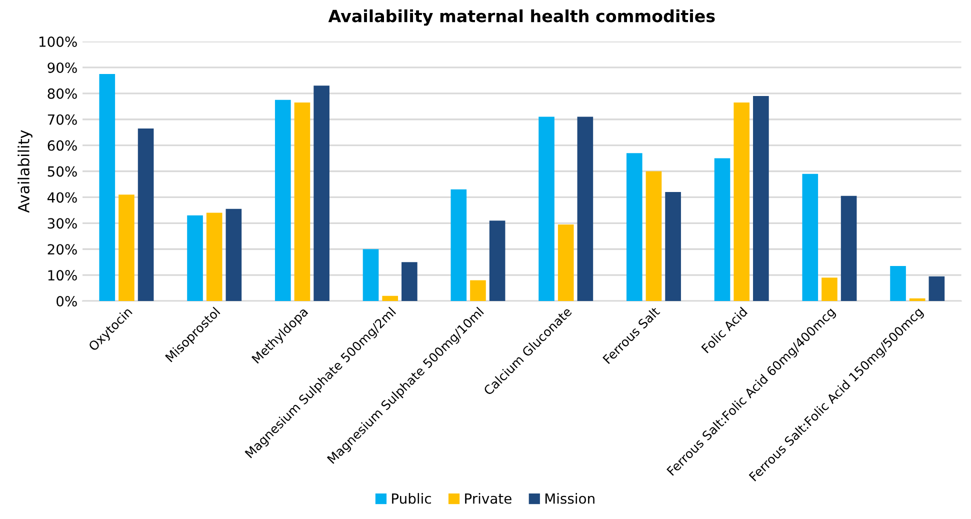 Image resolution: width=971 pixels, height=519 pixels. What do you see at coordinates (62, 275) in the screenshot?
I see `y-tick-label: 10%` at bounding box center [62, 275].